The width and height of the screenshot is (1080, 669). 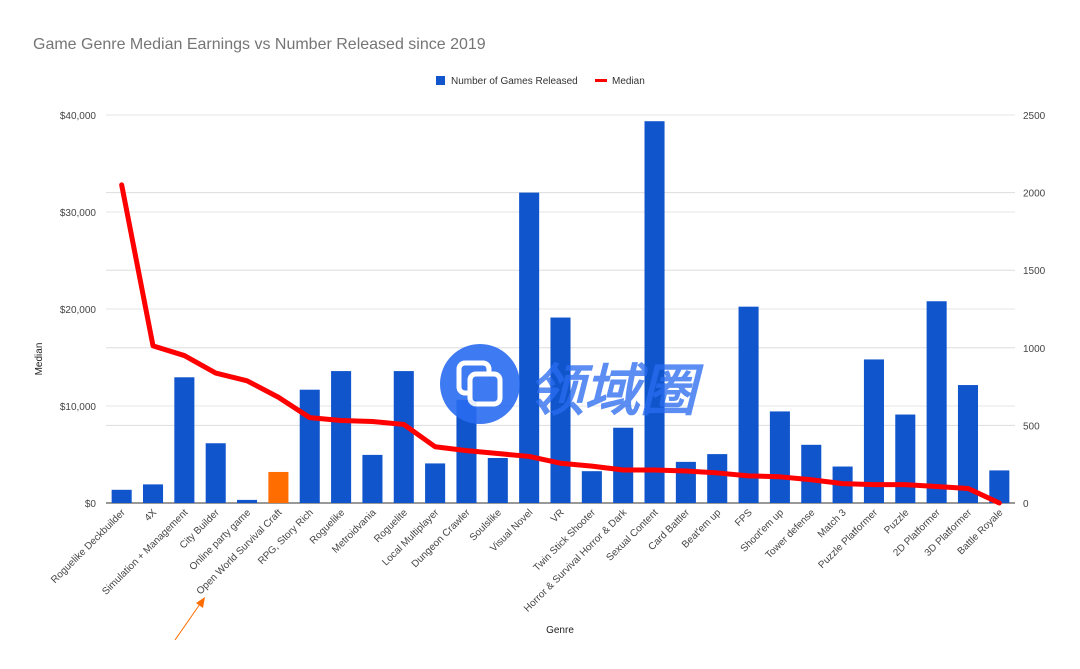 I want to click on watermark-logo: 领域圈, so click(x=572, y=384).